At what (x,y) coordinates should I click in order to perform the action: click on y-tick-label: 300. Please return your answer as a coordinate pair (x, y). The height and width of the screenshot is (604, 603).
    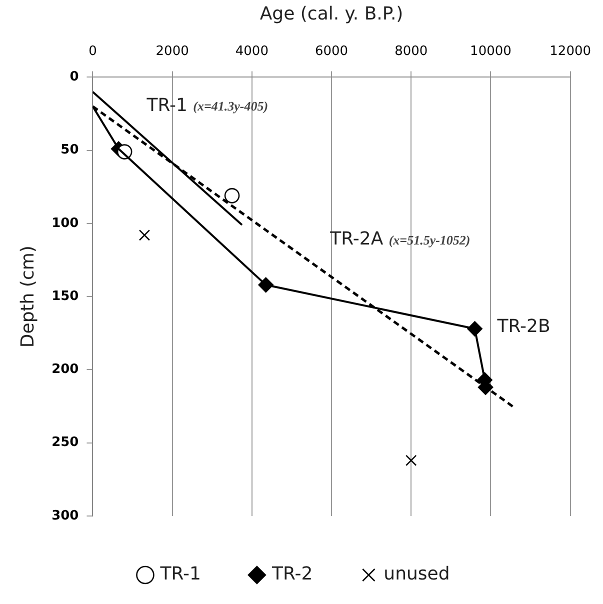
    Looking at the image, I should click on (65, 516).